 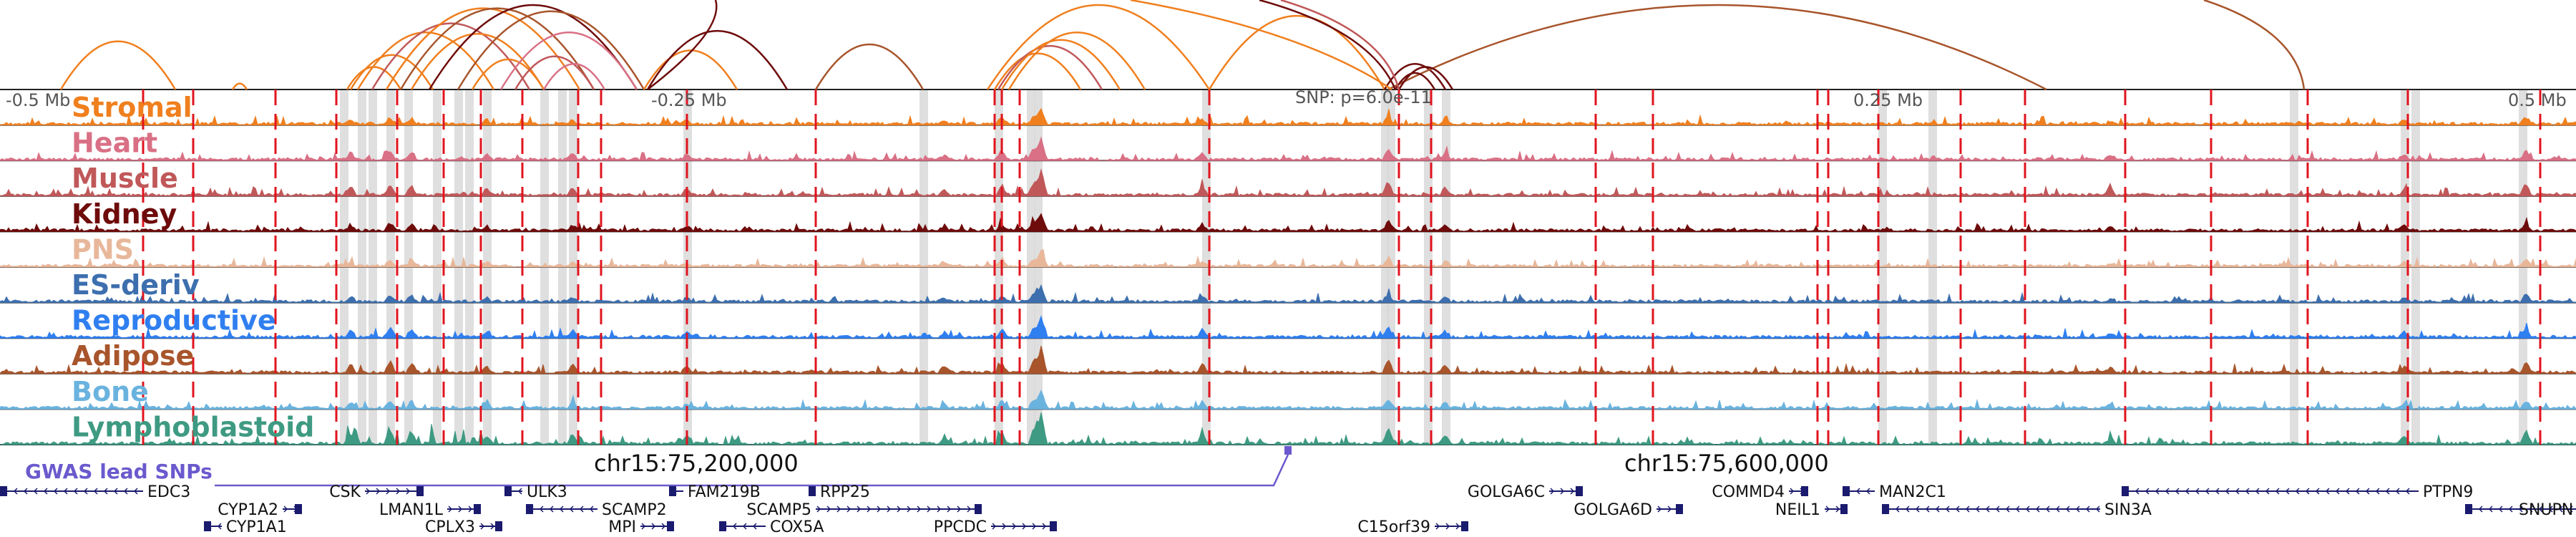 What do you see at coordinates (1613, 510) in the screenshot?
I see `gene-label: GOLGA6D` at bounding box center [1613, 510].